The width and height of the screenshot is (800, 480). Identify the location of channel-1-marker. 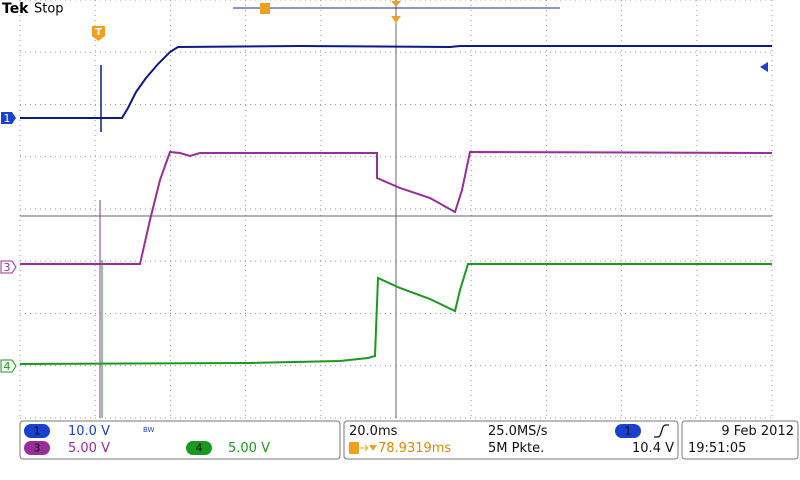
(8, 118).